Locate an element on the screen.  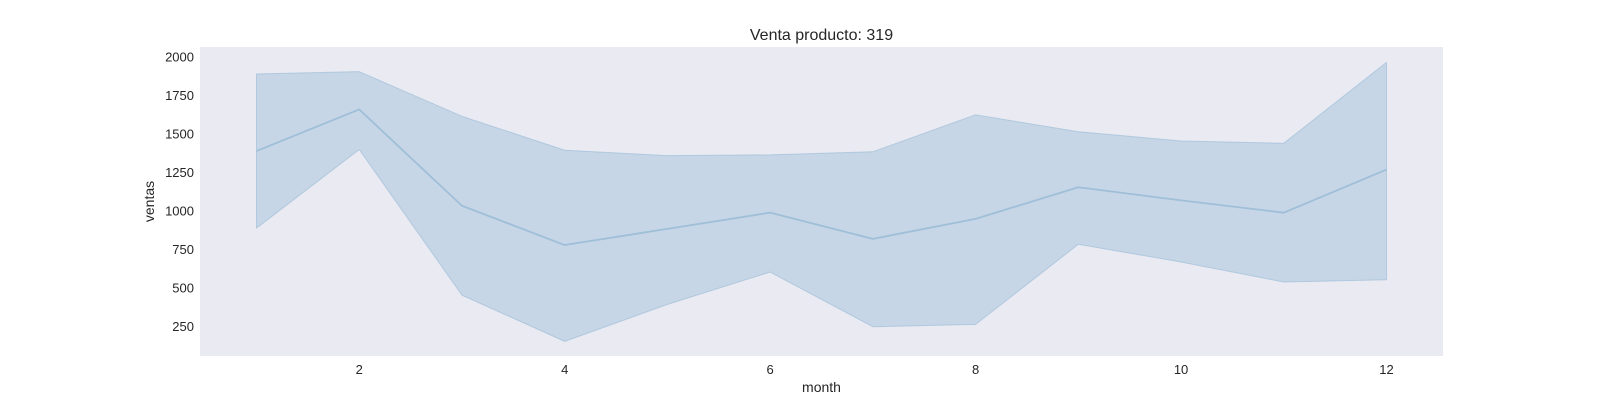
x-axis-label: month is located at coordinates (821, 387).